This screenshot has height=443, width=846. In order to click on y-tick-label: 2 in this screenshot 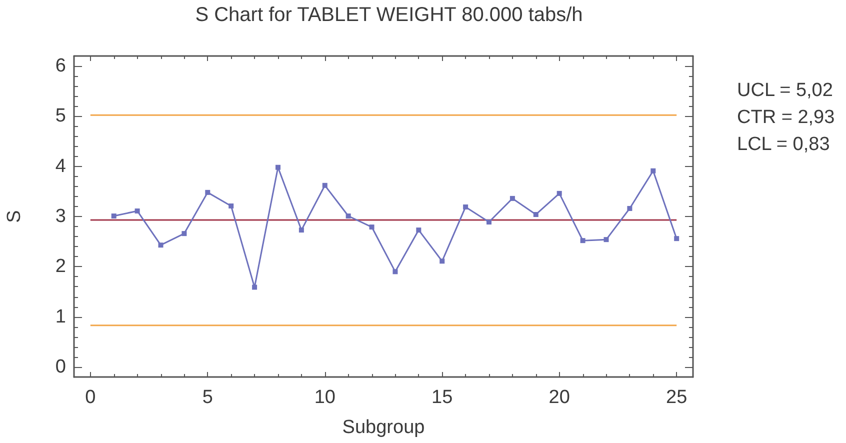, I will do `click(60, 267)`.